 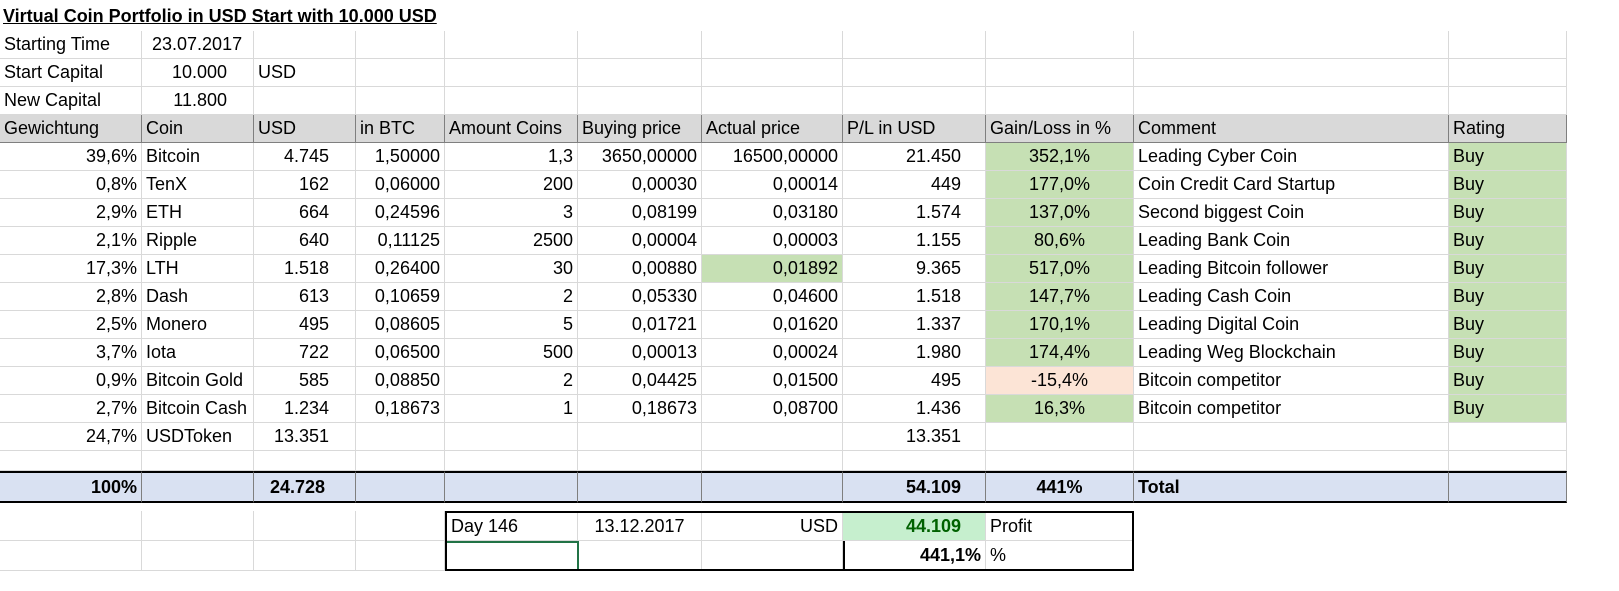 I want to click on cell-usd: 585, so click(x=305, y=381).